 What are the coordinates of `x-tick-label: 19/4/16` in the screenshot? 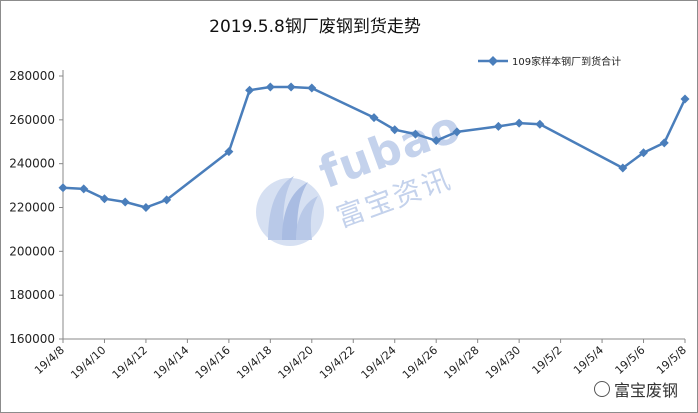 It's located at (213, 363).